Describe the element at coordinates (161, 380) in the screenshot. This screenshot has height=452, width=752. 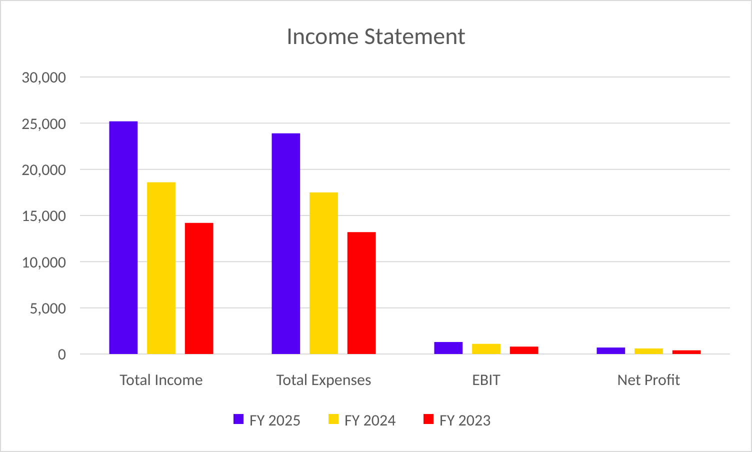
I see `x-tick-label: Total Income` at that location.